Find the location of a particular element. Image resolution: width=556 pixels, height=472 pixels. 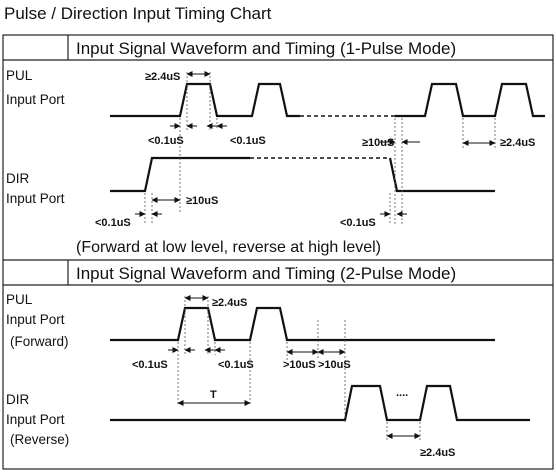

pul-label-line1: PUL is located at coordinates (19, 75).